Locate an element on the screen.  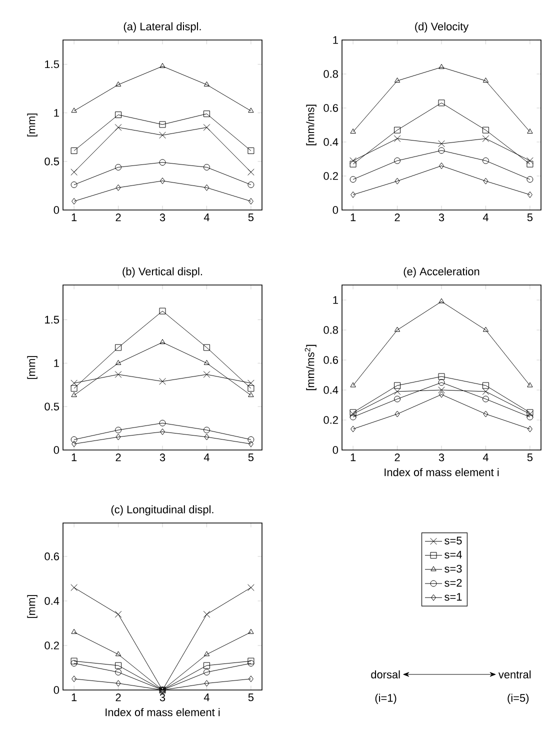
legend-label: s=1 is located at coordinates (453, 597).